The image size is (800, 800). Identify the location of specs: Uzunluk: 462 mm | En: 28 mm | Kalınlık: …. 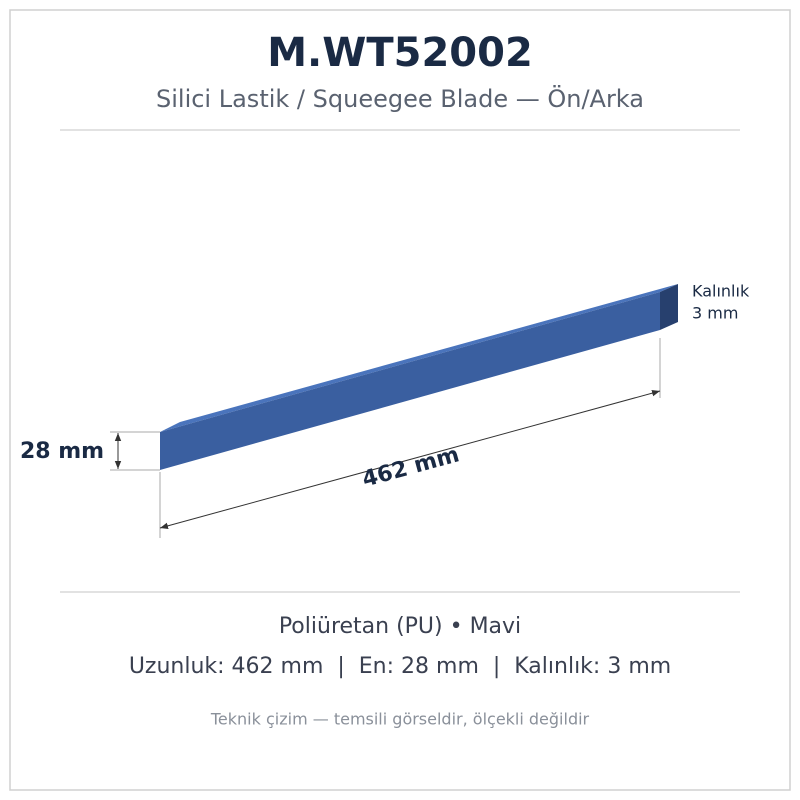
(400, 666).